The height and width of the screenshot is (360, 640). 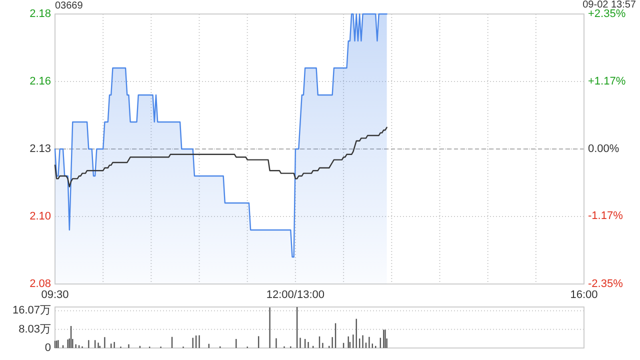 What do you see at coordinates (40, 14) in the screenshot?
I see `y-tick-label: 2.18` at bounding box center [40, 14].